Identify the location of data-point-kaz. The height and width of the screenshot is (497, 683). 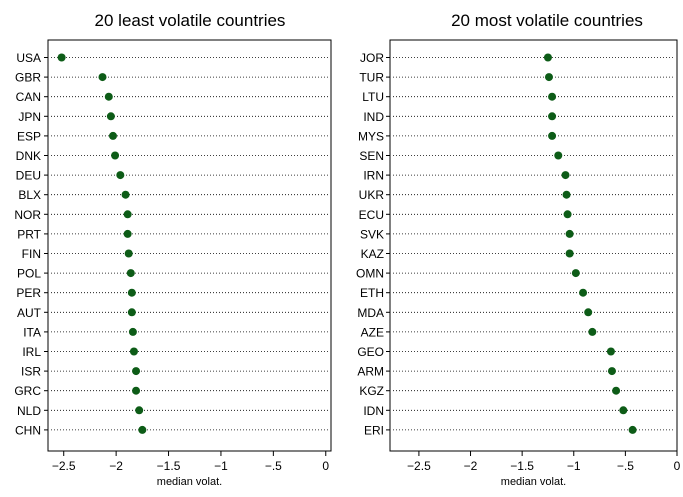
(569, 253).